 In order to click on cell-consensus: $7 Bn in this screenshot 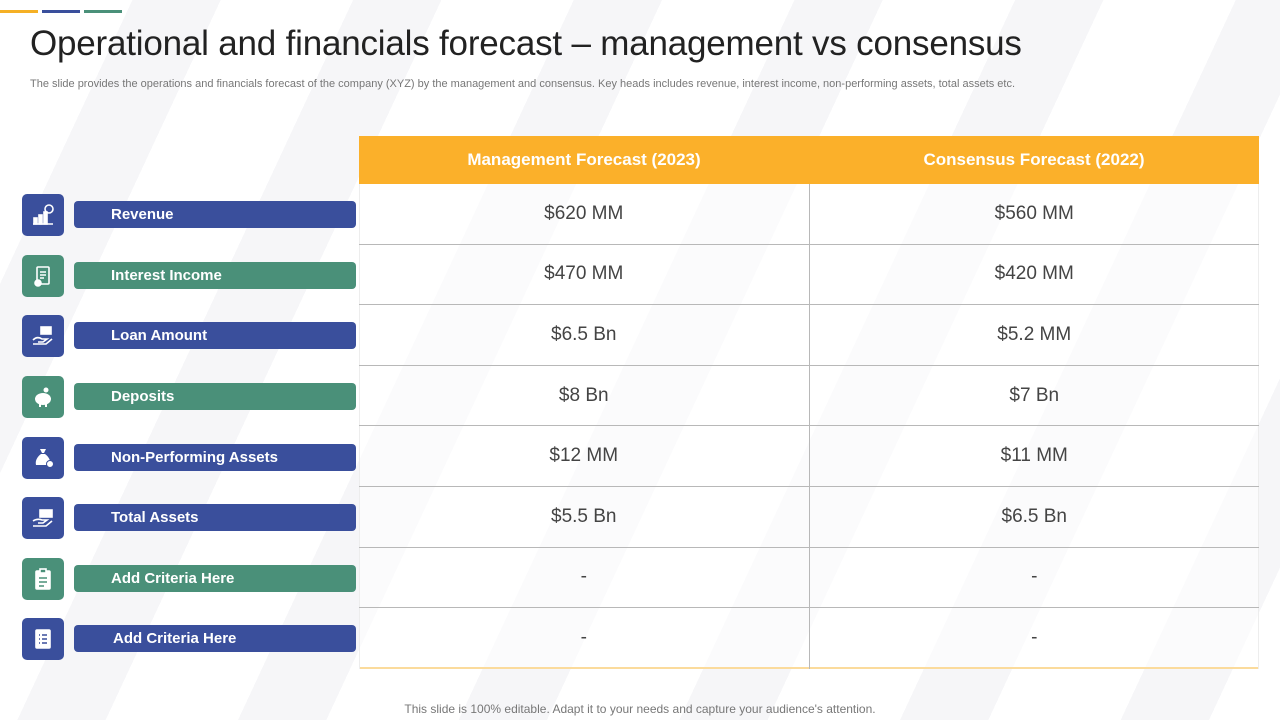, I will do `click(1034, 395)`.